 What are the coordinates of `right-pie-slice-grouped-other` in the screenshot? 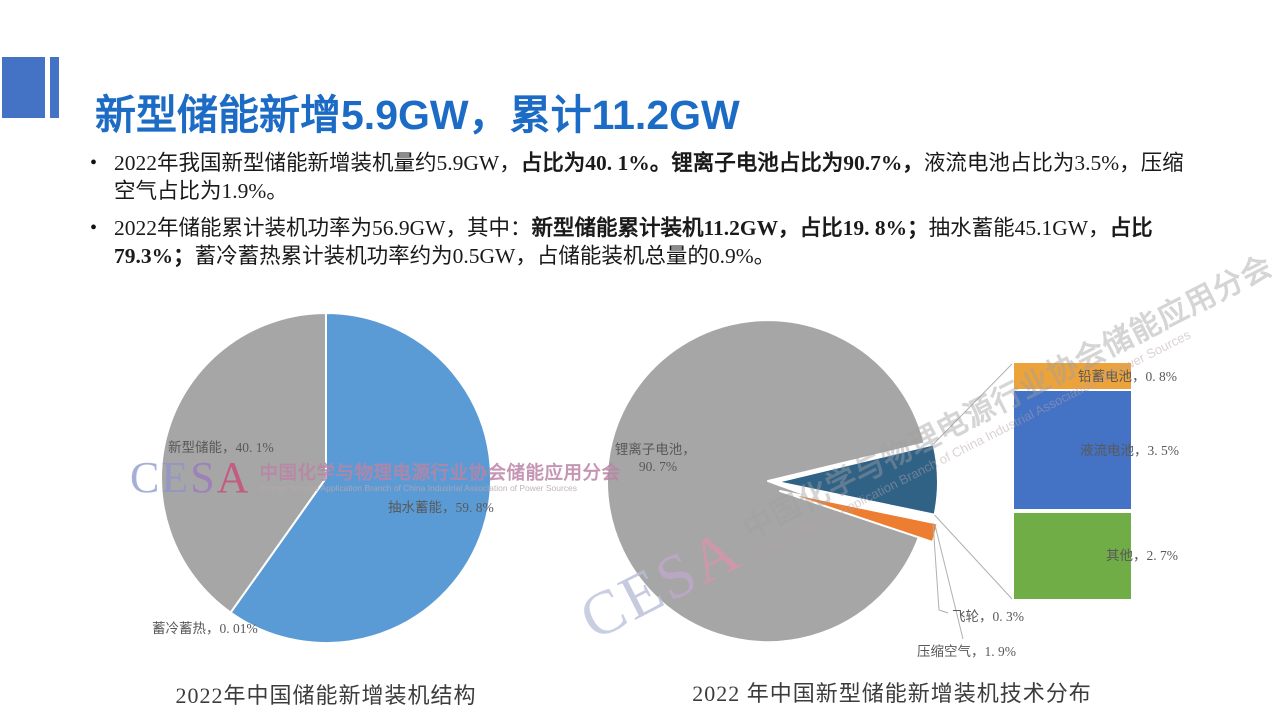 It's located at (857, 479).